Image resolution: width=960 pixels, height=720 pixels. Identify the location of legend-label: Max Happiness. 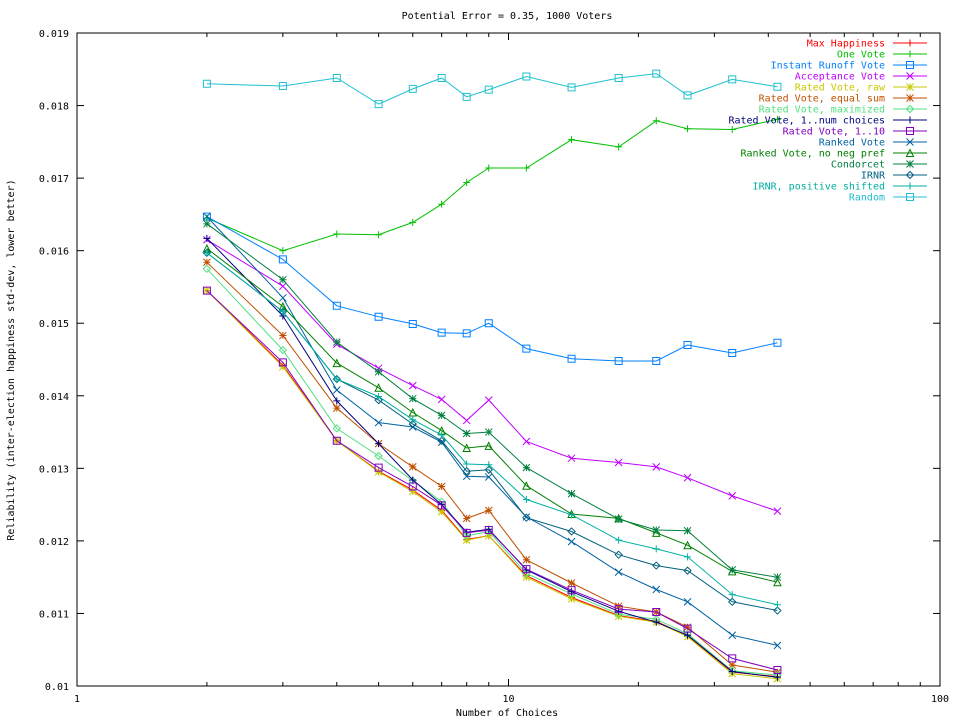
(846, 44).